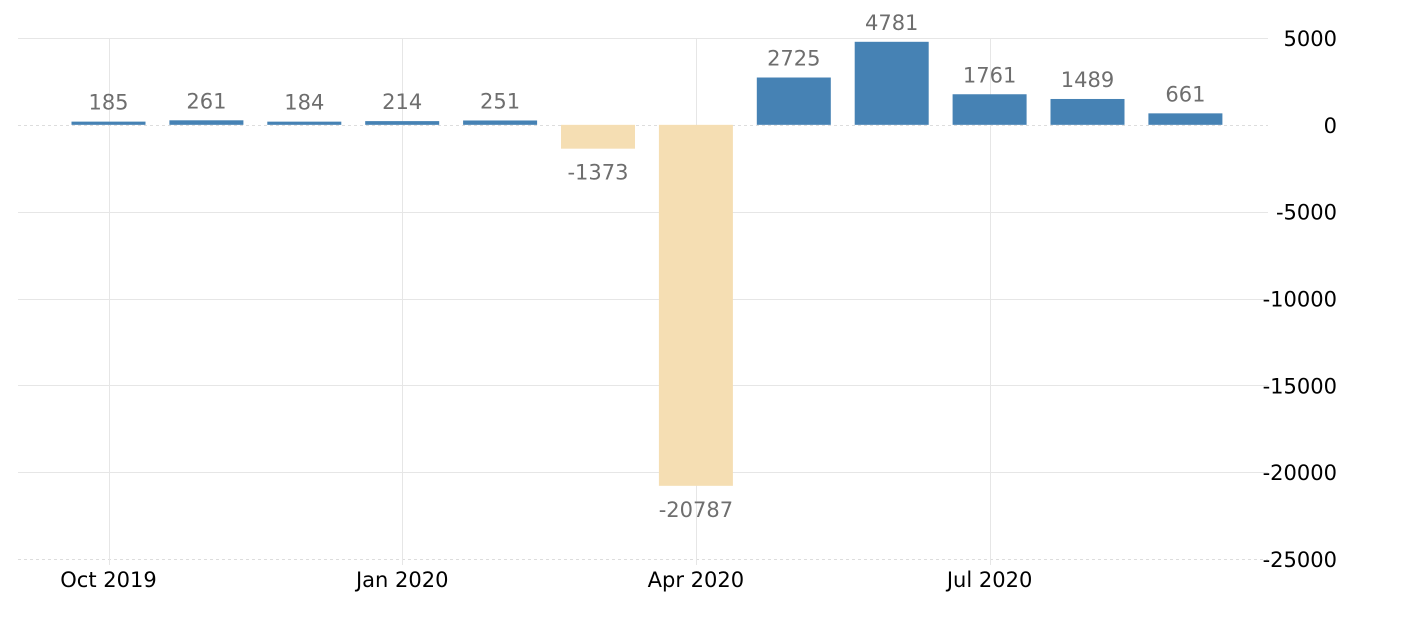 The height and width of the screenshot is (622, 1428). What do you see at coordinates (108, 103) in the screenshot?
I see `data-label: 185` at bounding box center [108, 103].